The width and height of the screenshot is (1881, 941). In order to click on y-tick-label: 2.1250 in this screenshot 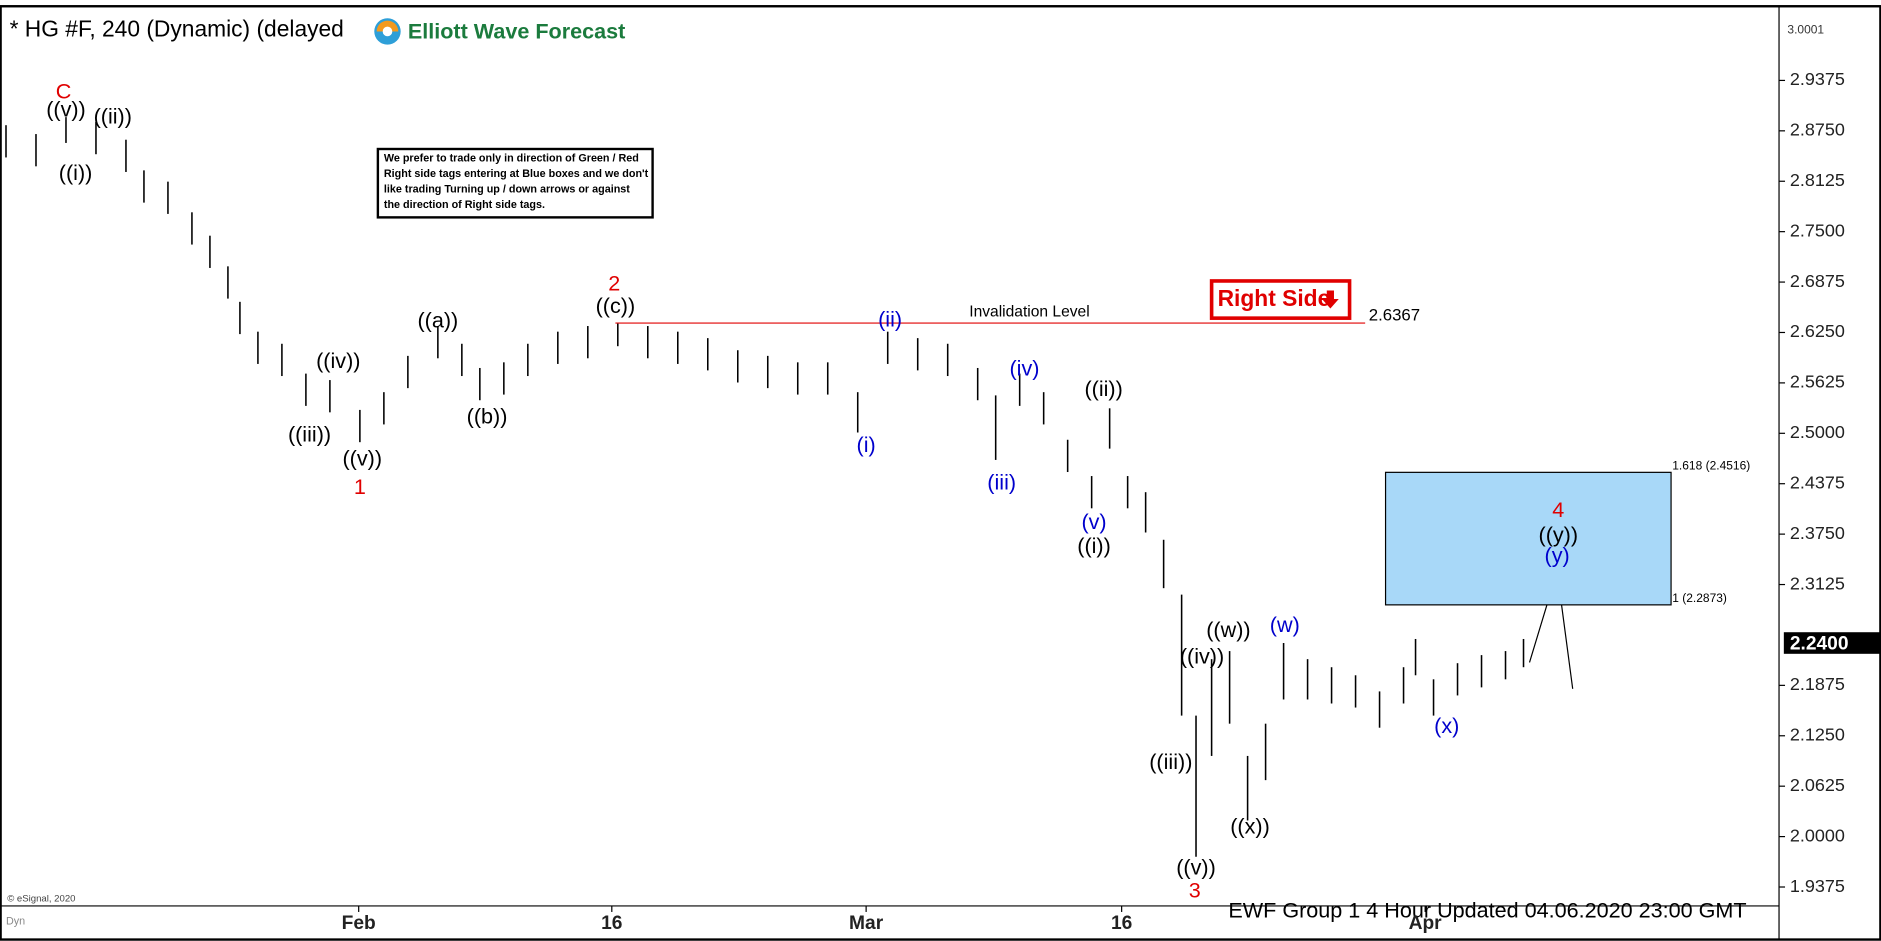, I will do `click(1817, 735)`.